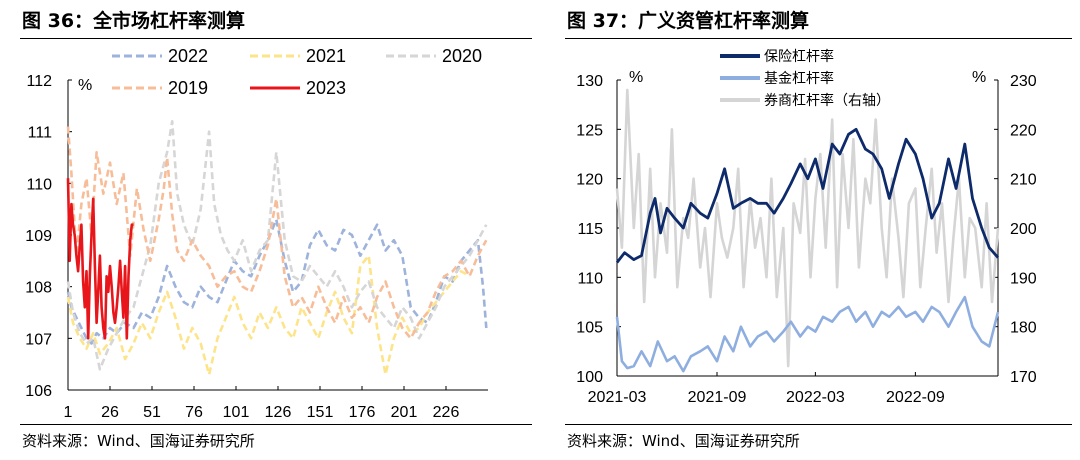 This screenshot has width=1080, height=460. What do you see at coordinates (268, 315) in the screenshot?
I see `series-line-2021` at bounding box center [268, 315].